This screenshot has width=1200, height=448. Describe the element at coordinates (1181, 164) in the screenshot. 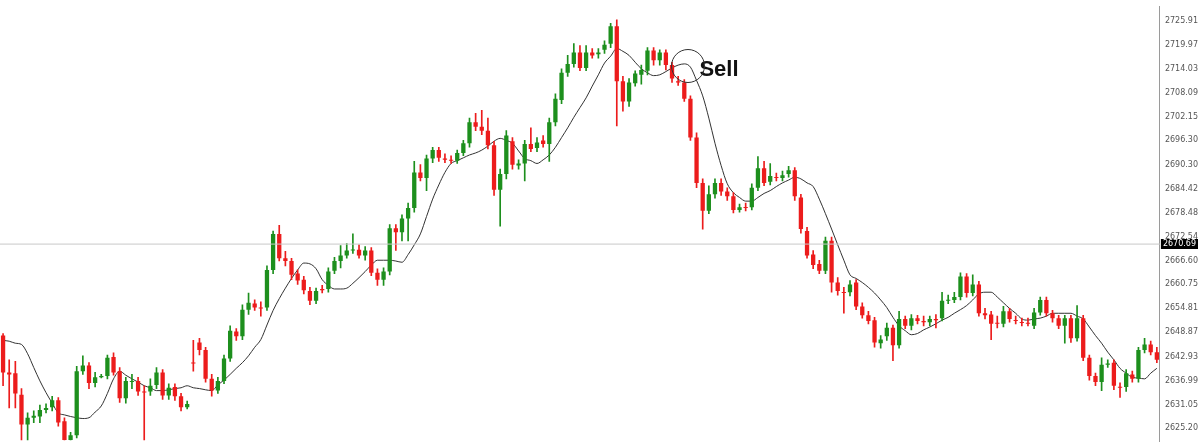

I see `y-tick-label: 2690.30` at that location.